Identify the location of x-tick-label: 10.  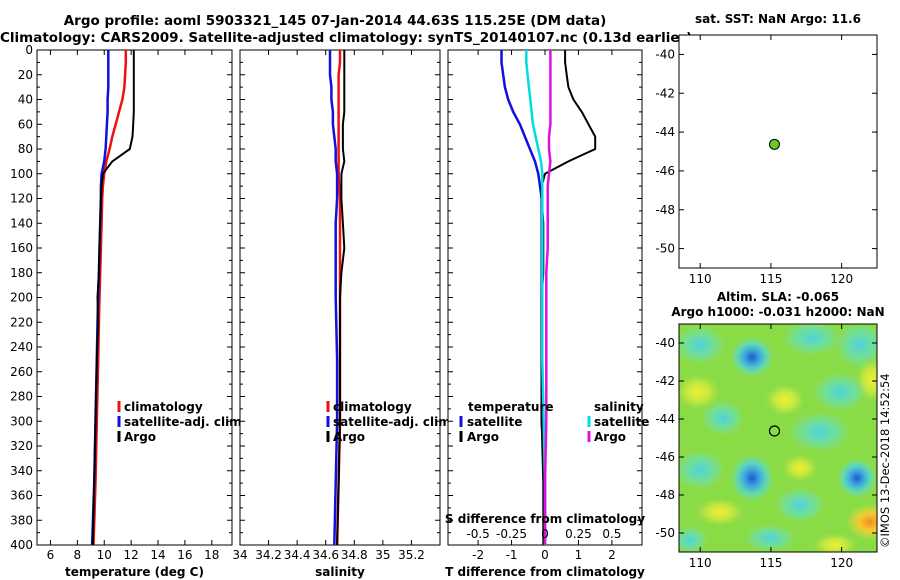
(104, 555).